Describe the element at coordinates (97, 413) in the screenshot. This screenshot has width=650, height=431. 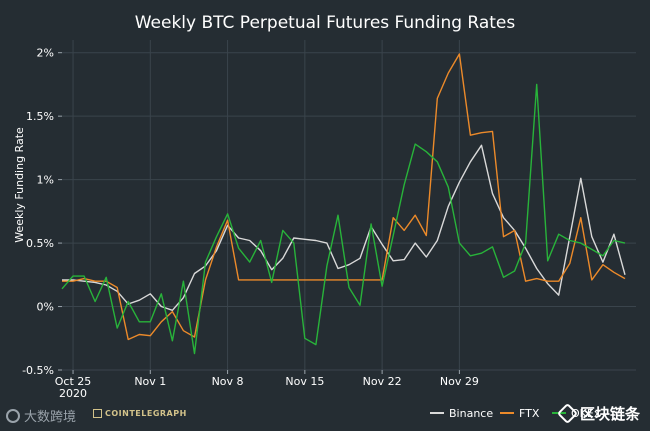
I see `brand-mark-icon` at that location.